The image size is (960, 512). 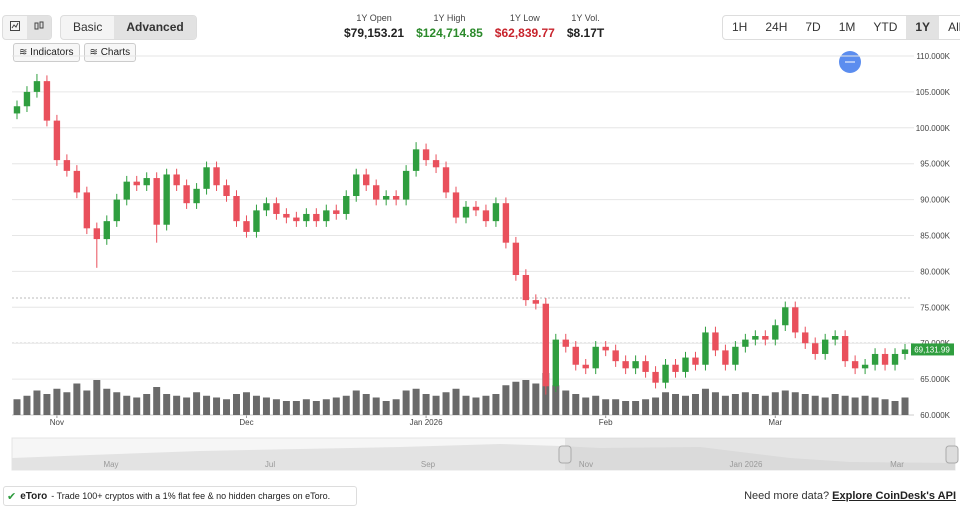 I want to click on stat-value: $62,839.77, so click(x=524, y=33).